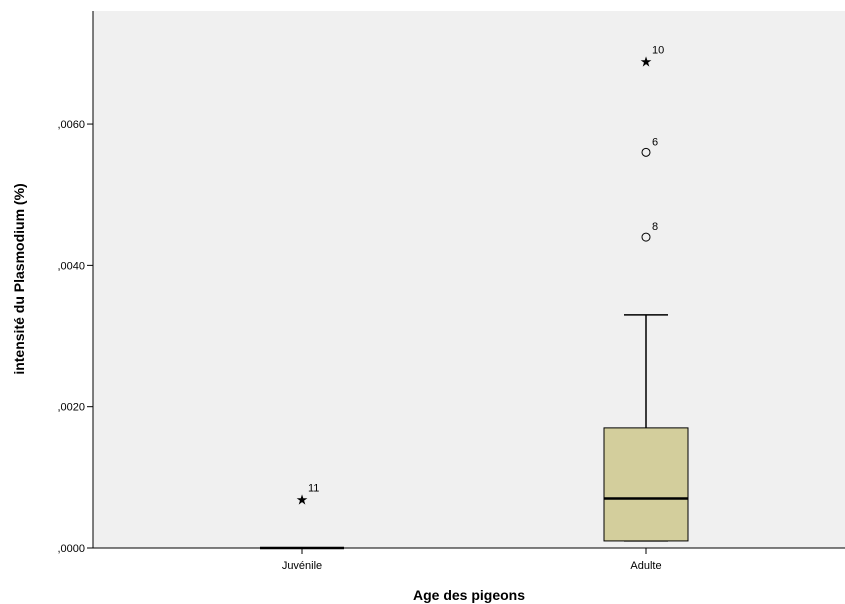 The image size is (845, 604). What do you see at coordinates (71, 125) in the screenshot?
I see `y-tick-label: ,0060` at bounding box center [71, 125].